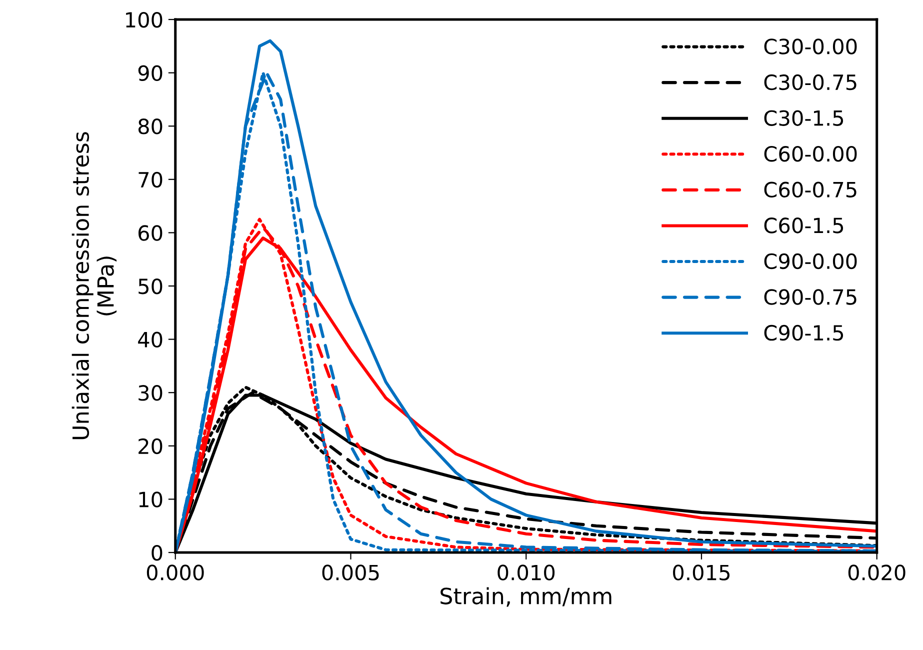  I want to click on legend-label: C30-1.5, so click(804, 118).